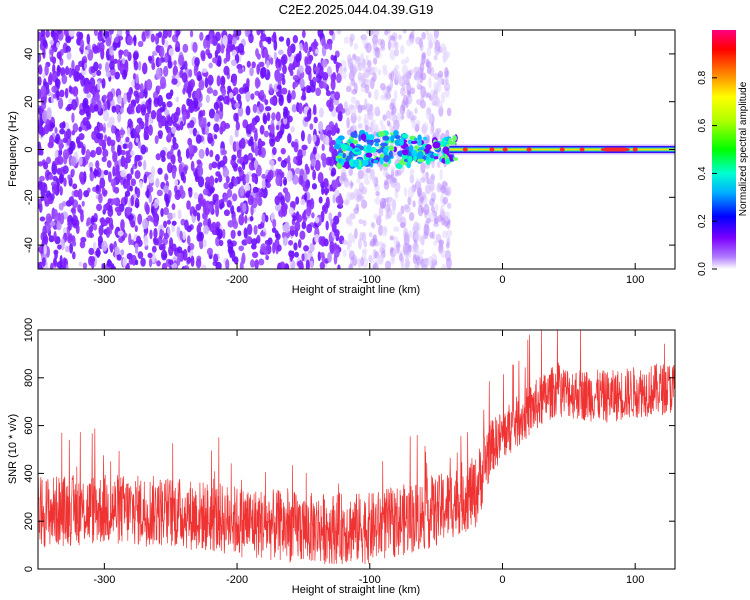  Describe the element at coordinates (356, 590) in the screenshot. I see `snr-xlabel: Height of straight line (km)` at that location.